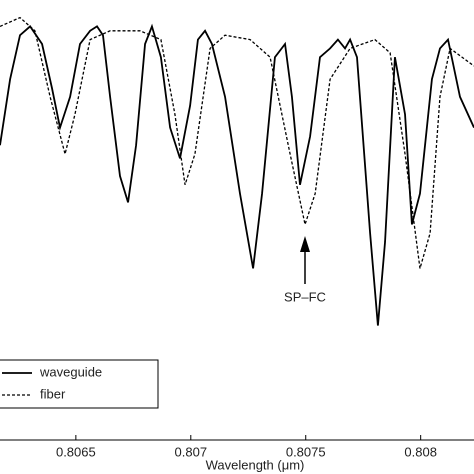  What do you see at coordinates (191, 451) in the screenshot?
I see `x-tick-label: 0.807` at bounding box center [191, 451].